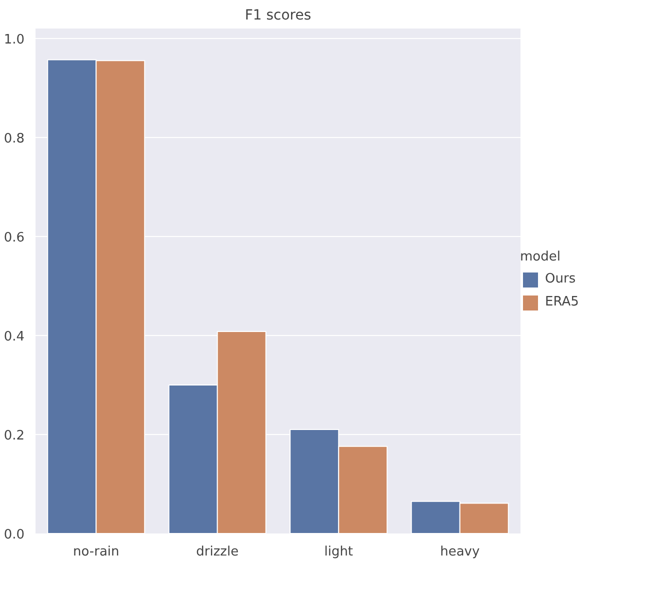 The height and width of the screenshot is (592, 669). Describe the element at coordinates (14, 40) in the screenshot. I see `y-tick-label: 1.0` at that location.